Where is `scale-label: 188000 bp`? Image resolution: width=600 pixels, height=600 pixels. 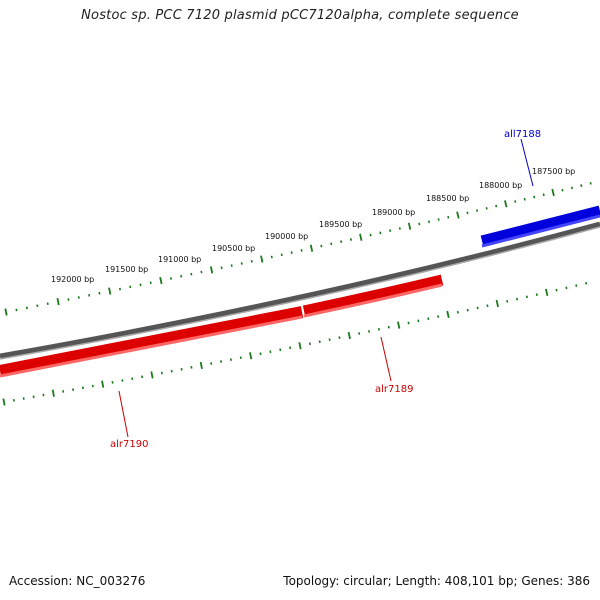
scale-label: 188000 bp is located at coordinates (500, 185).